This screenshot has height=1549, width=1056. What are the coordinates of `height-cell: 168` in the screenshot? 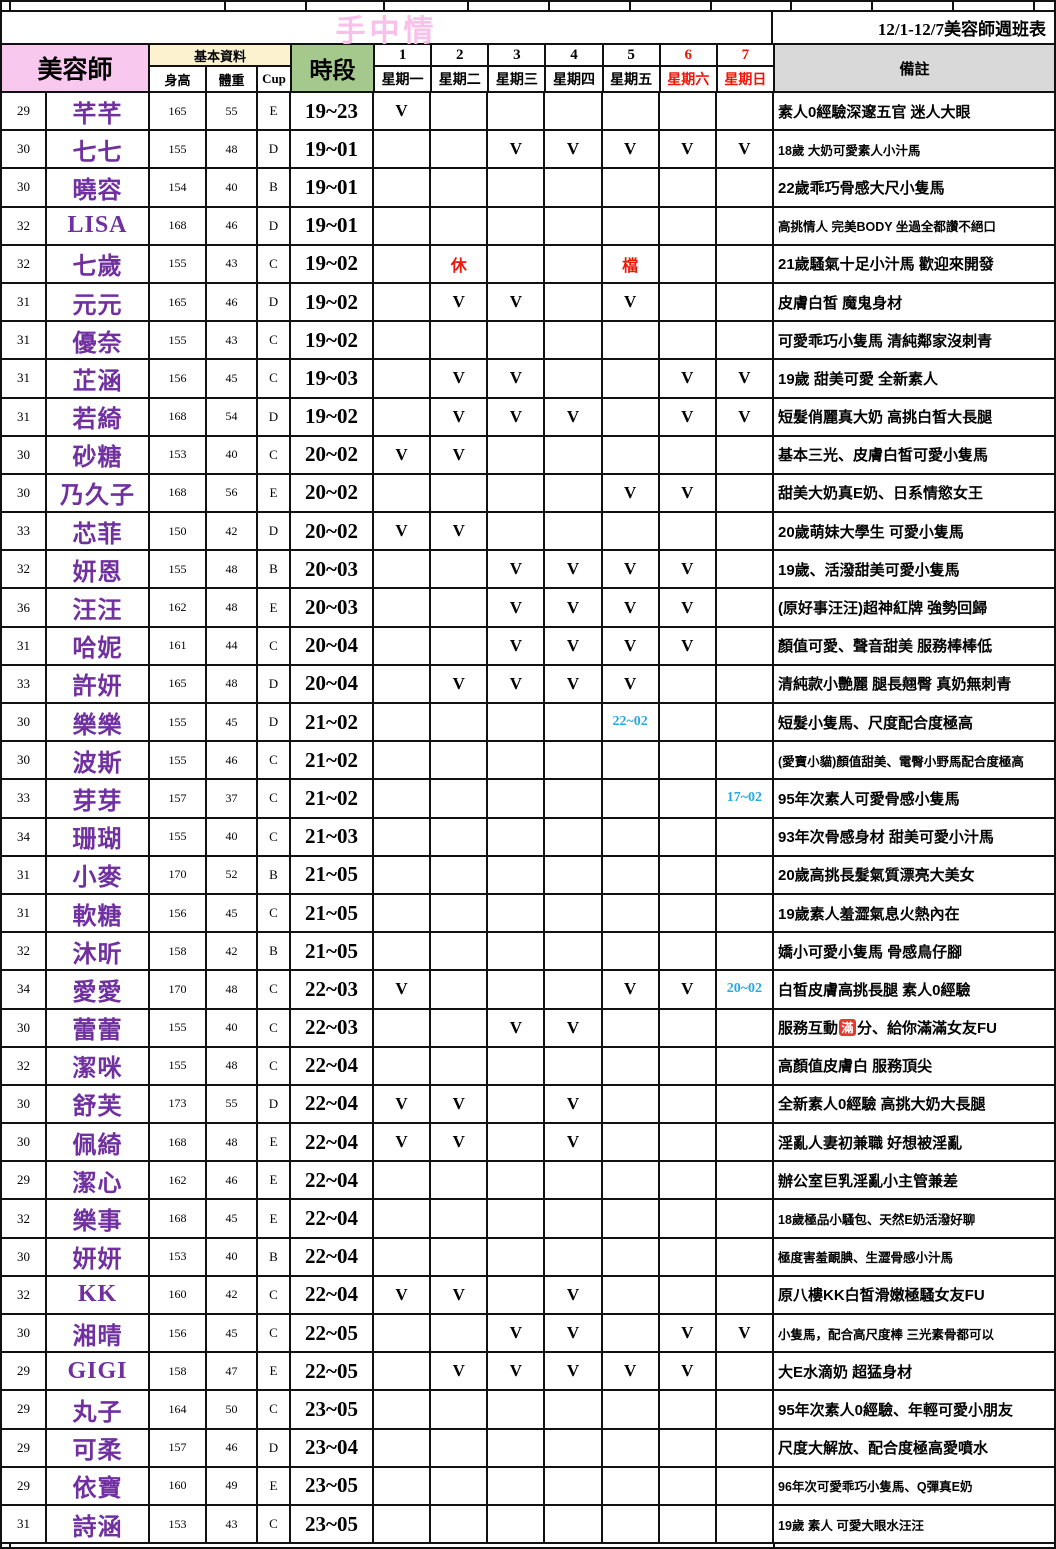 It's located at (178, 1142).